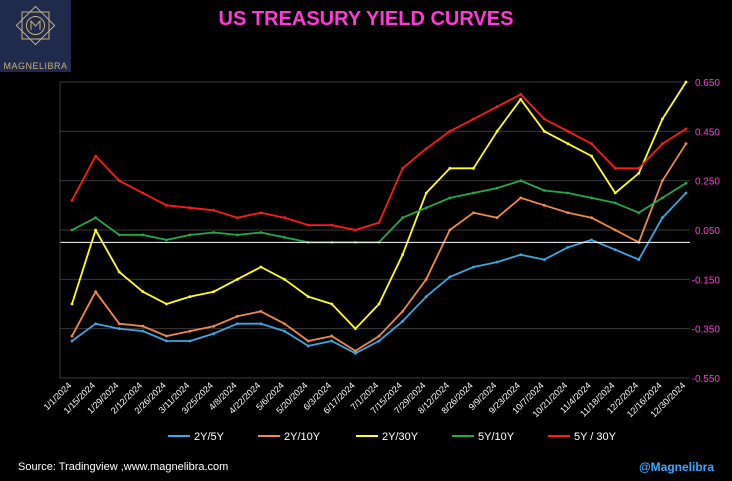  I want to click on y-tick-label: -0.550, so click(706, 379).